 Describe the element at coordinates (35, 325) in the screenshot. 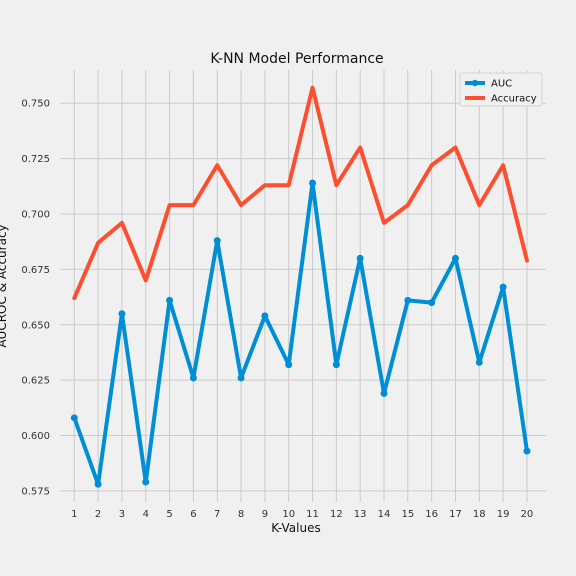

I see `y-tick-label: 0.650` at that location.